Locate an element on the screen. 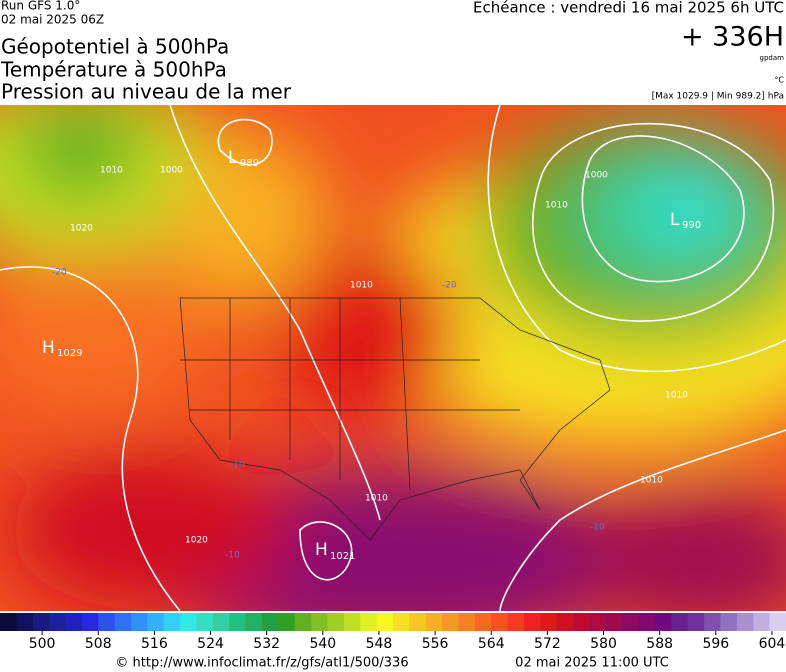 The width and height of the screenshot is (786, 672). valid-time: Echéance : vendredi 16 mai 2025 6h UTC is located at coordinates (628, 8).